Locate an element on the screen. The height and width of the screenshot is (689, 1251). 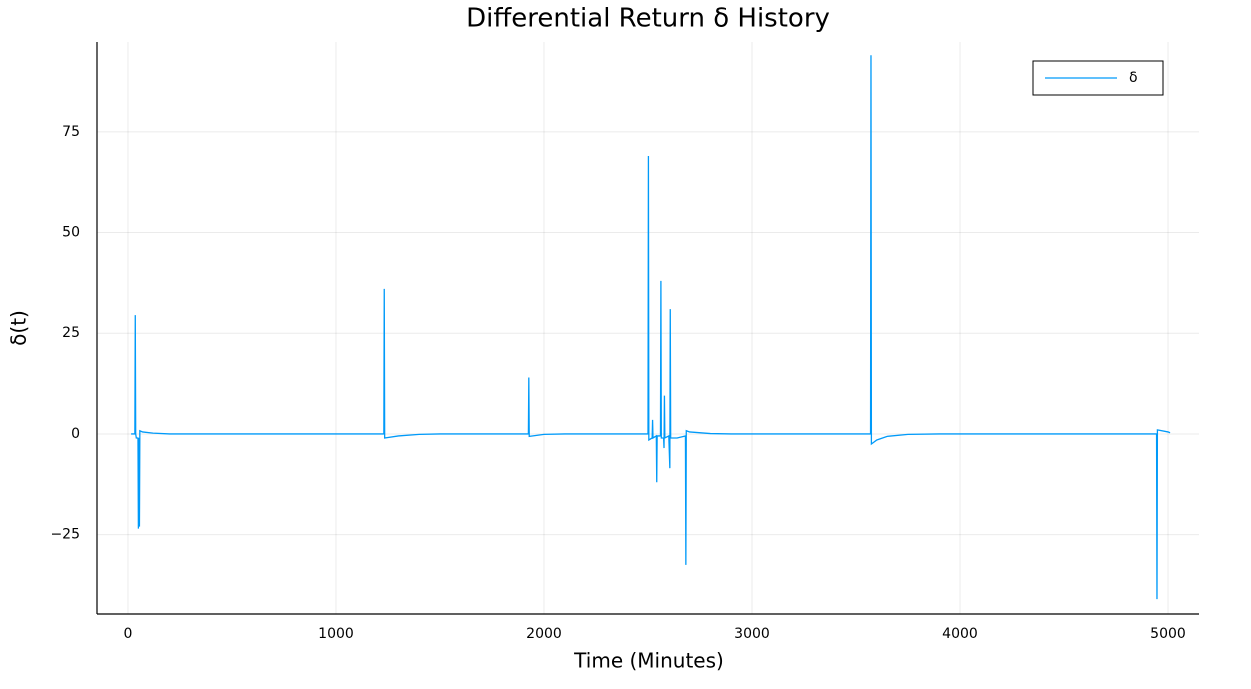
x-axis-label: Time (Minutes) is located at coordinates (648, 661).